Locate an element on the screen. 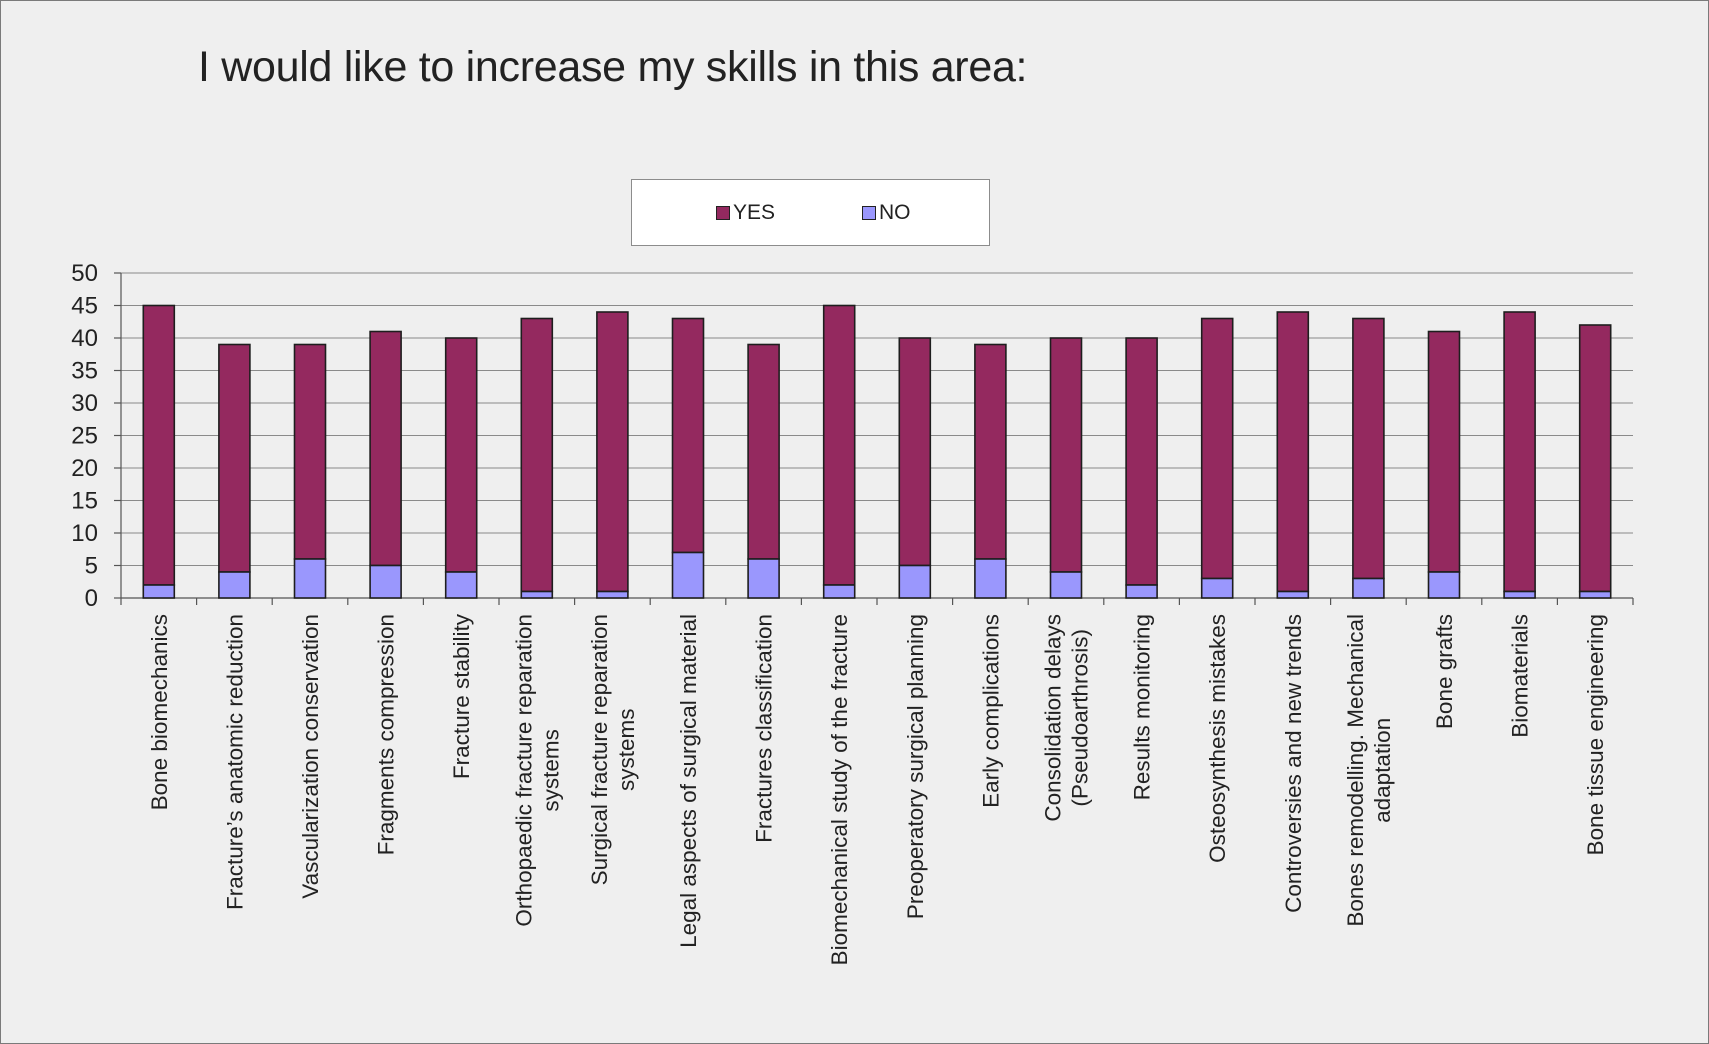 This screenshot has height=1044, width=1709. x-tick-label-group: Preoperatory surgical planning is located at coordinates (915, 766).